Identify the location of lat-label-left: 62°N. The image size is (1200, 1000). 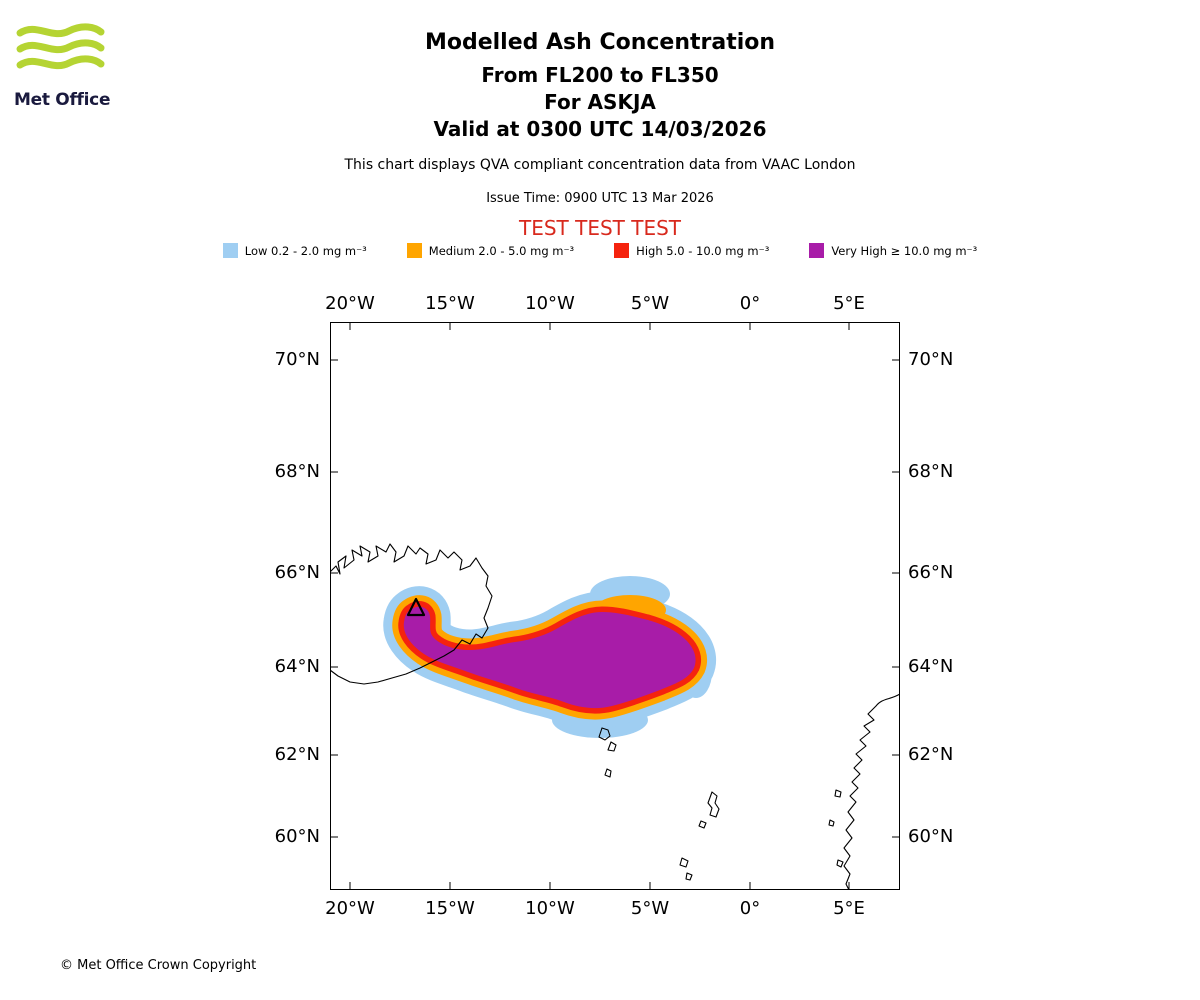
(297, 754).